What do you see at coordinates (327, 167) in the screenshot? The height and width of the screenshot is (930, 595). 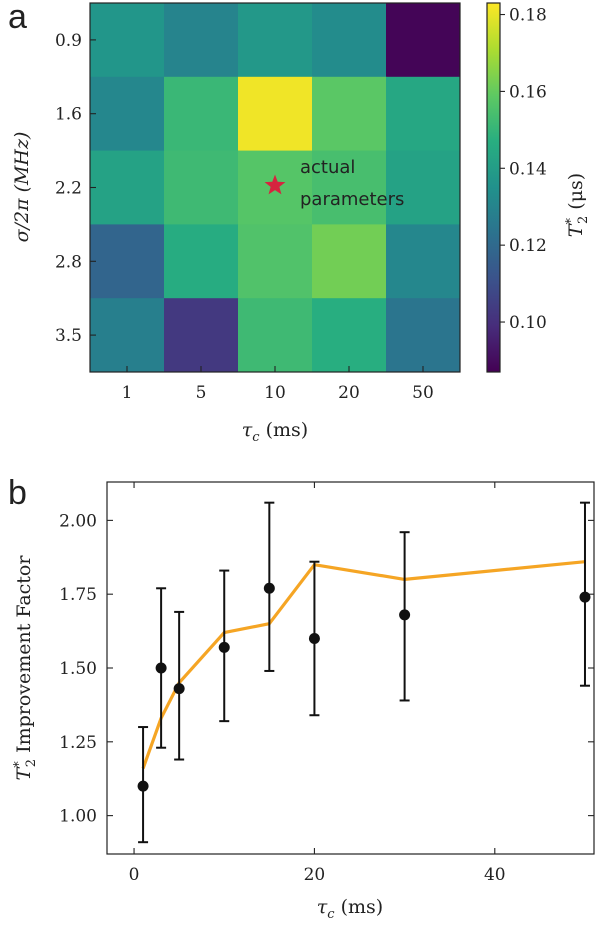 I see `annotation-line-1: actual` at bounding box center [327, 167].